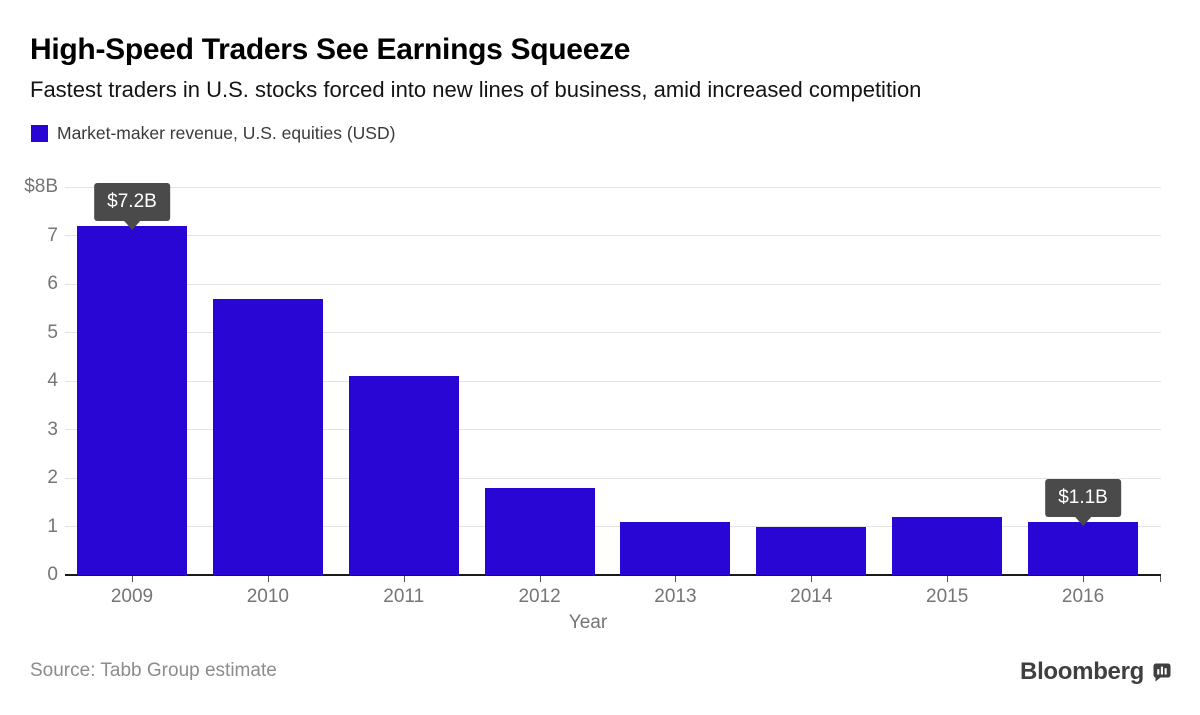 Image resolution: width=1200 pixels, height=715 pixels. Describe the element at coordinates (539, 596) in the screenshot. I see `x-tick-label-2012: 2012` at that location.